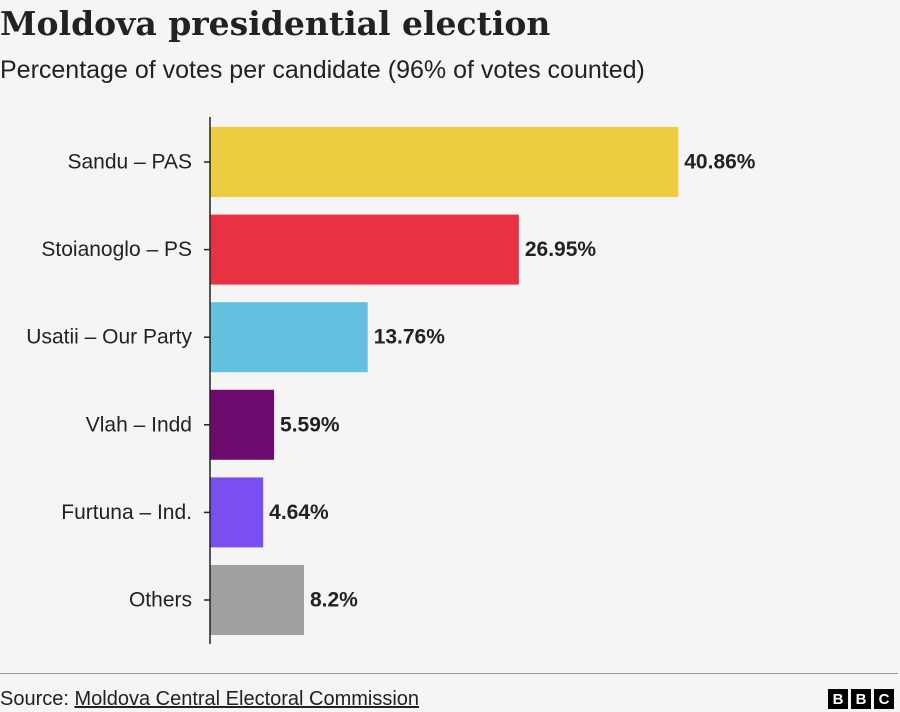  What do you see at coordinates (126, 512) in the screenshot?
I see `category-label: Furtuna – Ind.` at bounding box center [126, 512].